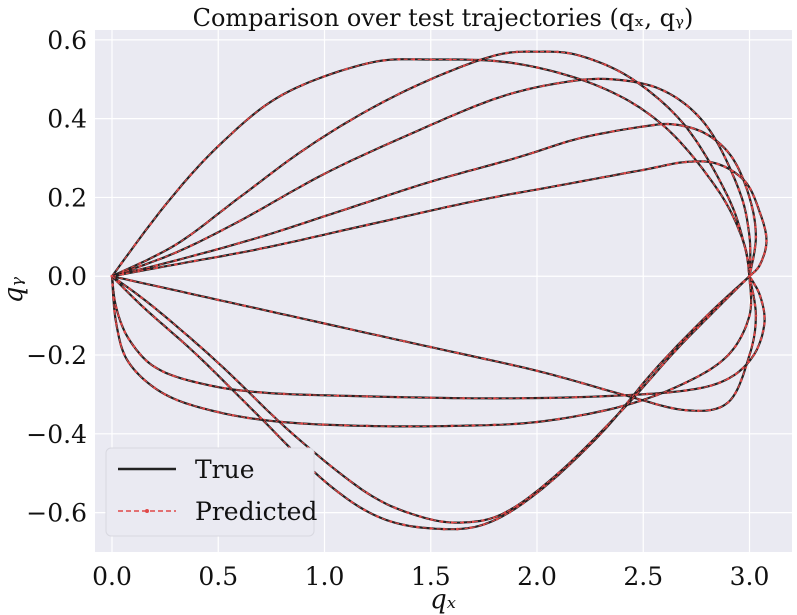 This screenshot has width=797, height=615. Describe the element at coordinates (256, 511) in the screenshot. I see `legend-predicted-label: Predicted` at that location.